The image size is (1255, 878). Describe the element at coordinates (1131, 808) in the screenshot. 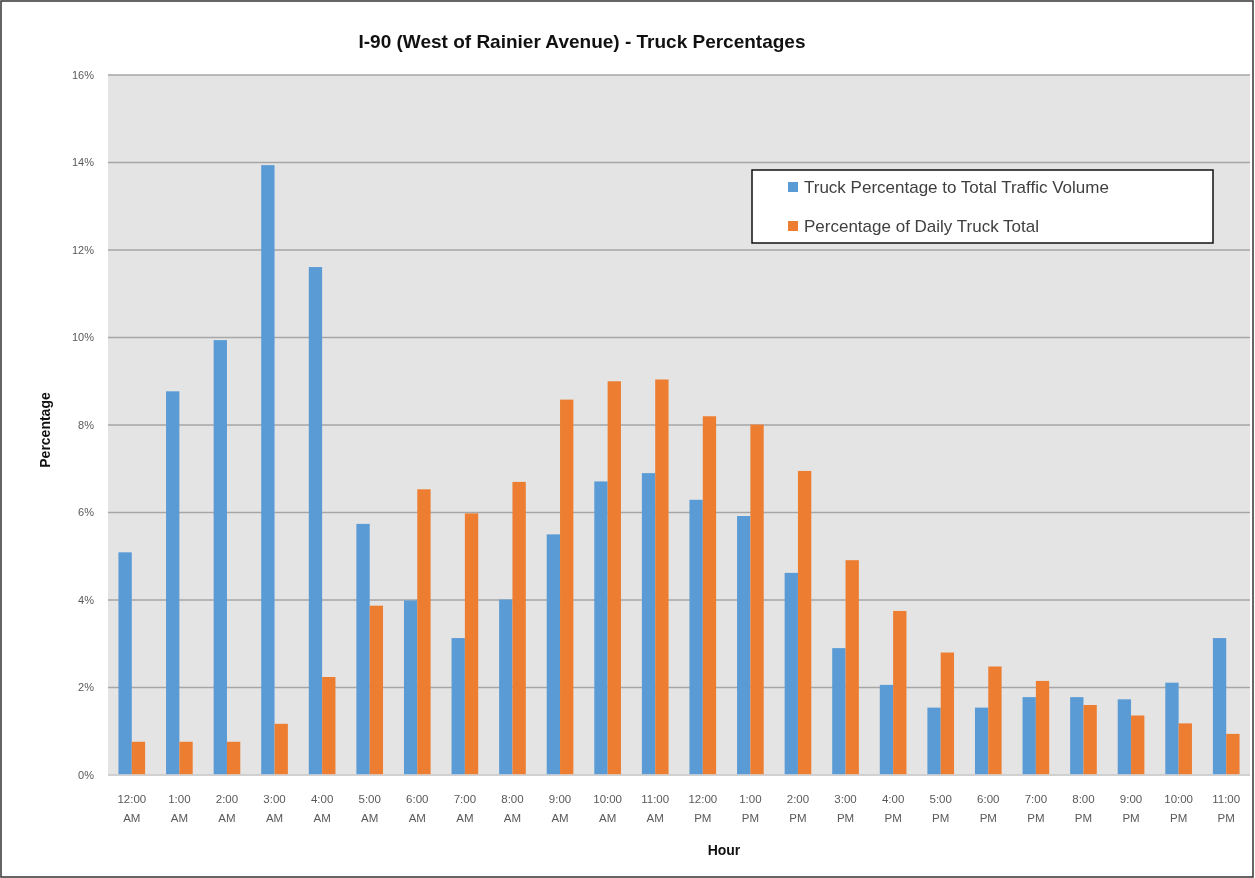

I see `x-tick-label: 9:00 PM` at that location.